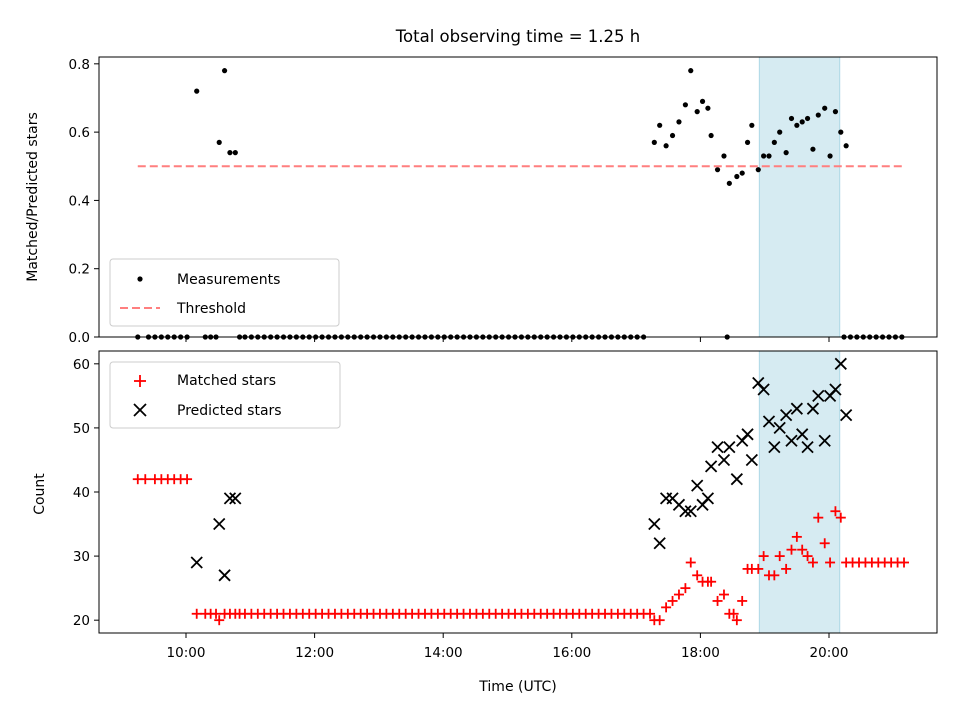  I want to click on legend-measurements-label: Measurements, so click(228, 280).